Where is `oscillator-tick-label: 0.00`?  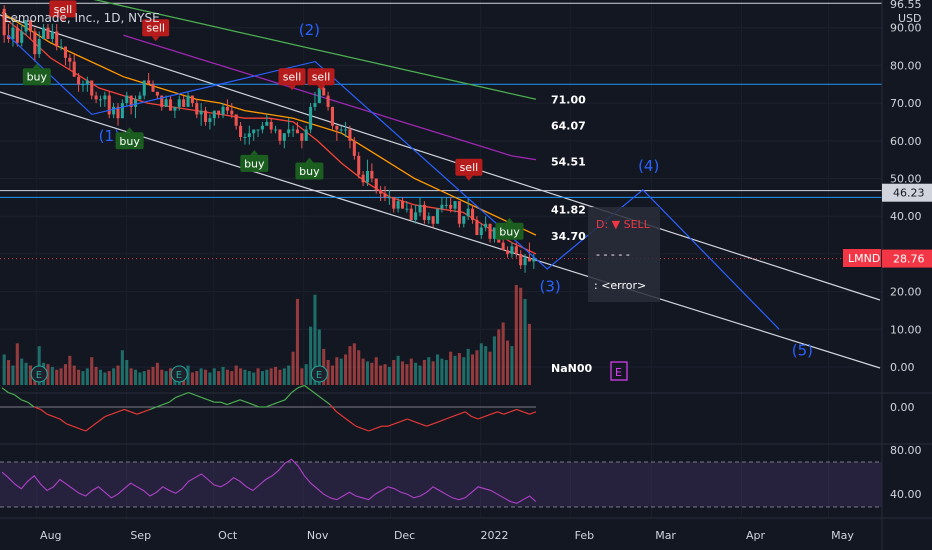
oscillator-tick-label: 0.00 is located at coordinates (902, 407).